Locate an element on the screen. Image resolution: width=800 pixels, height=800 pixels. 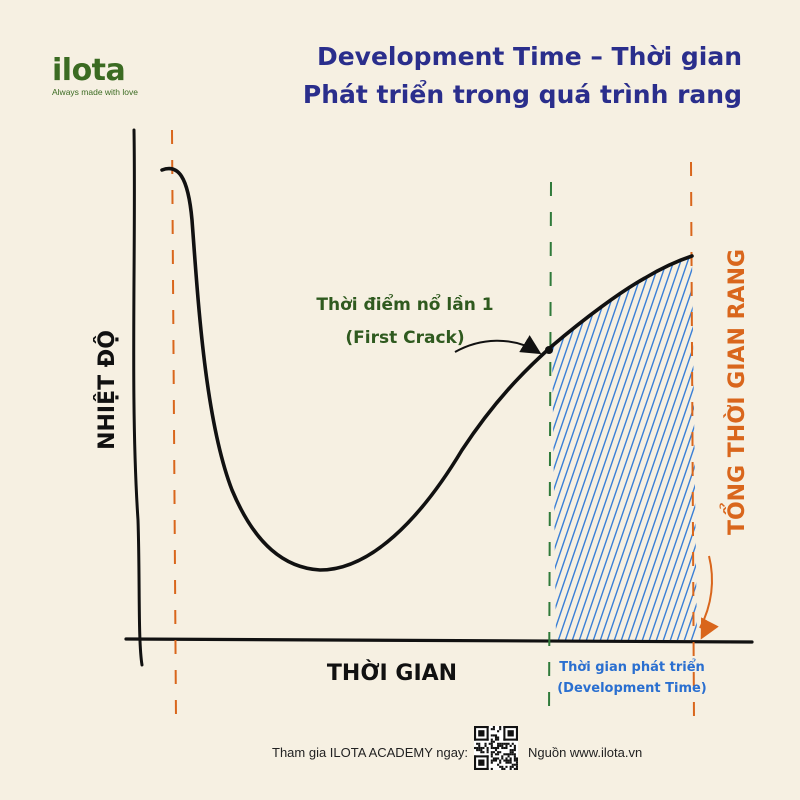
first-crack-dashed-line is located at coordinates (550, 452).